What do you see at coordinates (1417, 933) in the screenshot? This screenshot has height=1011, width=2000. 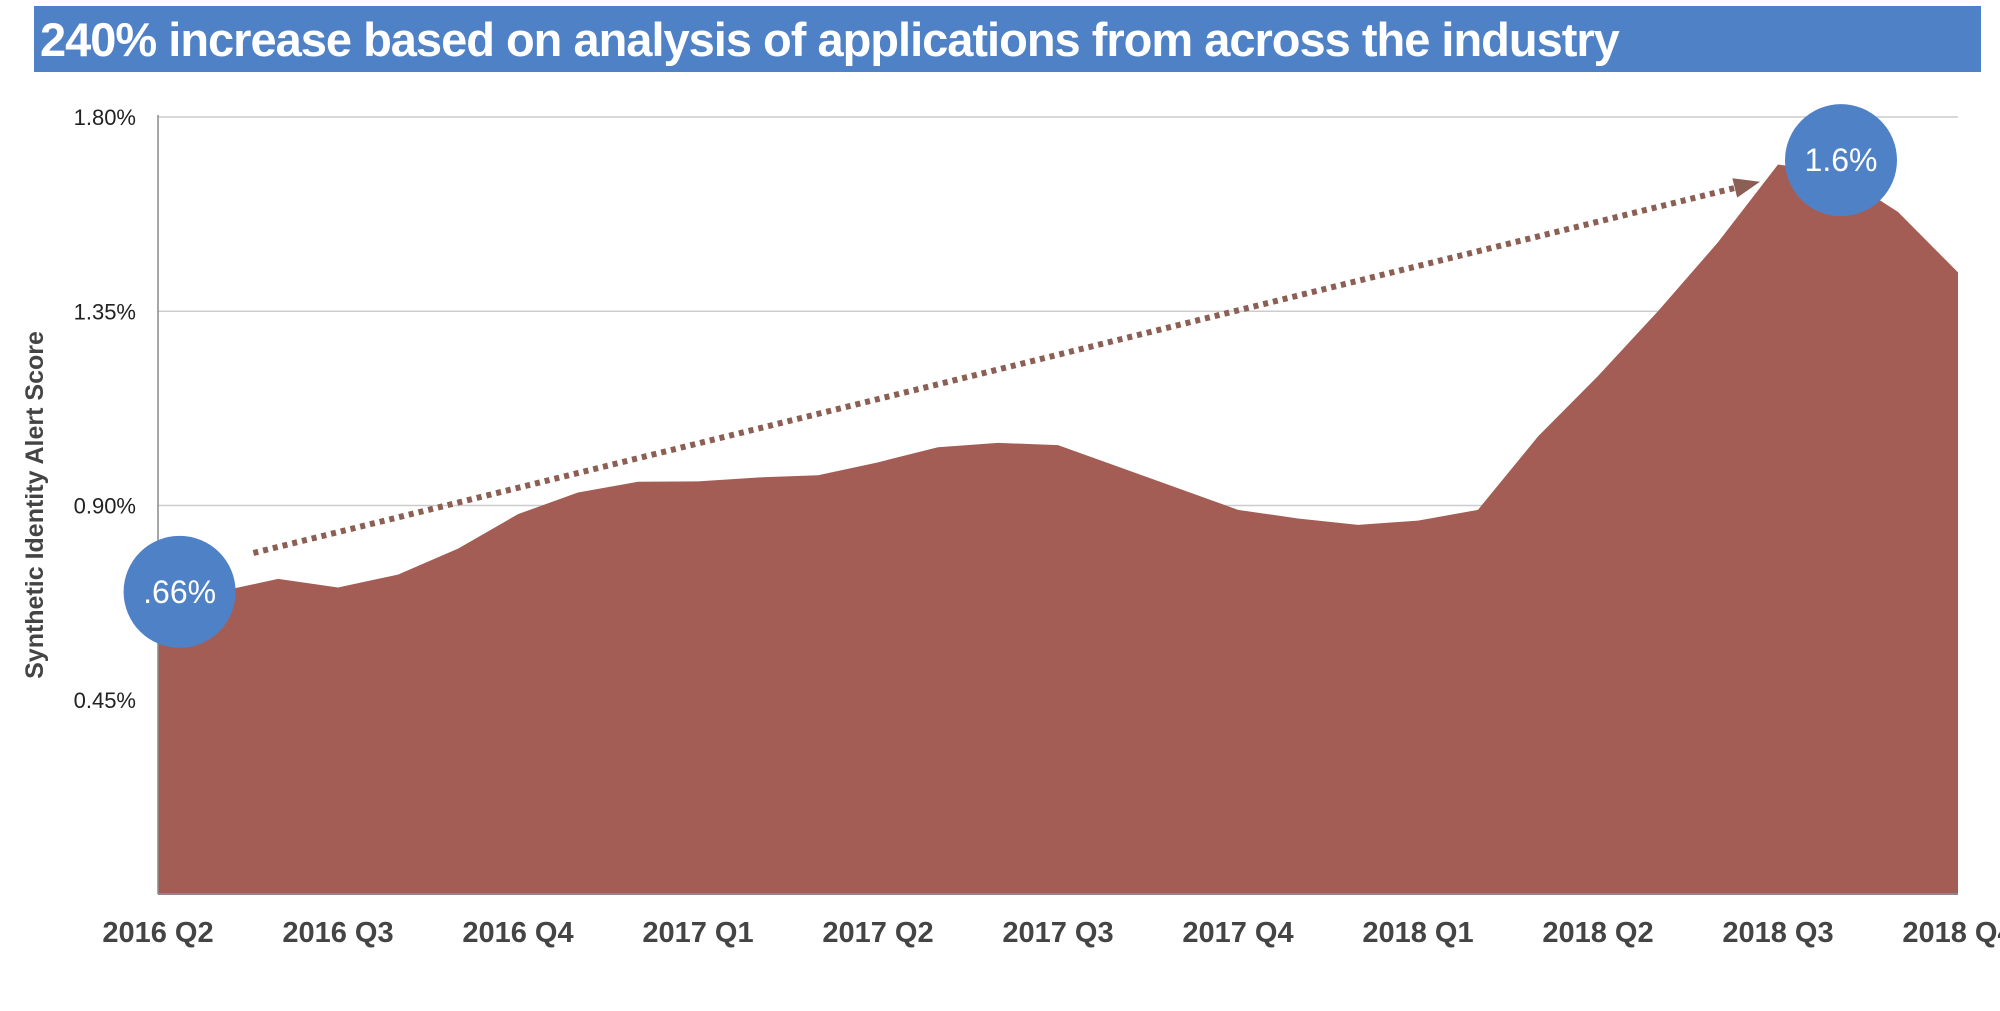 I see `x-tick-label: 2018 Q1` at bounding box center [1417, 933].